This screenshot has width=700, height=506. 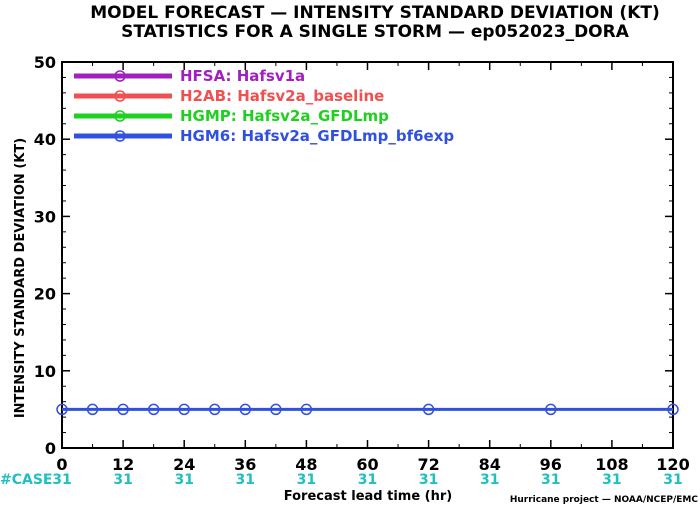 I want to click on x-tick-label: 60, so click(x=367, y=464).